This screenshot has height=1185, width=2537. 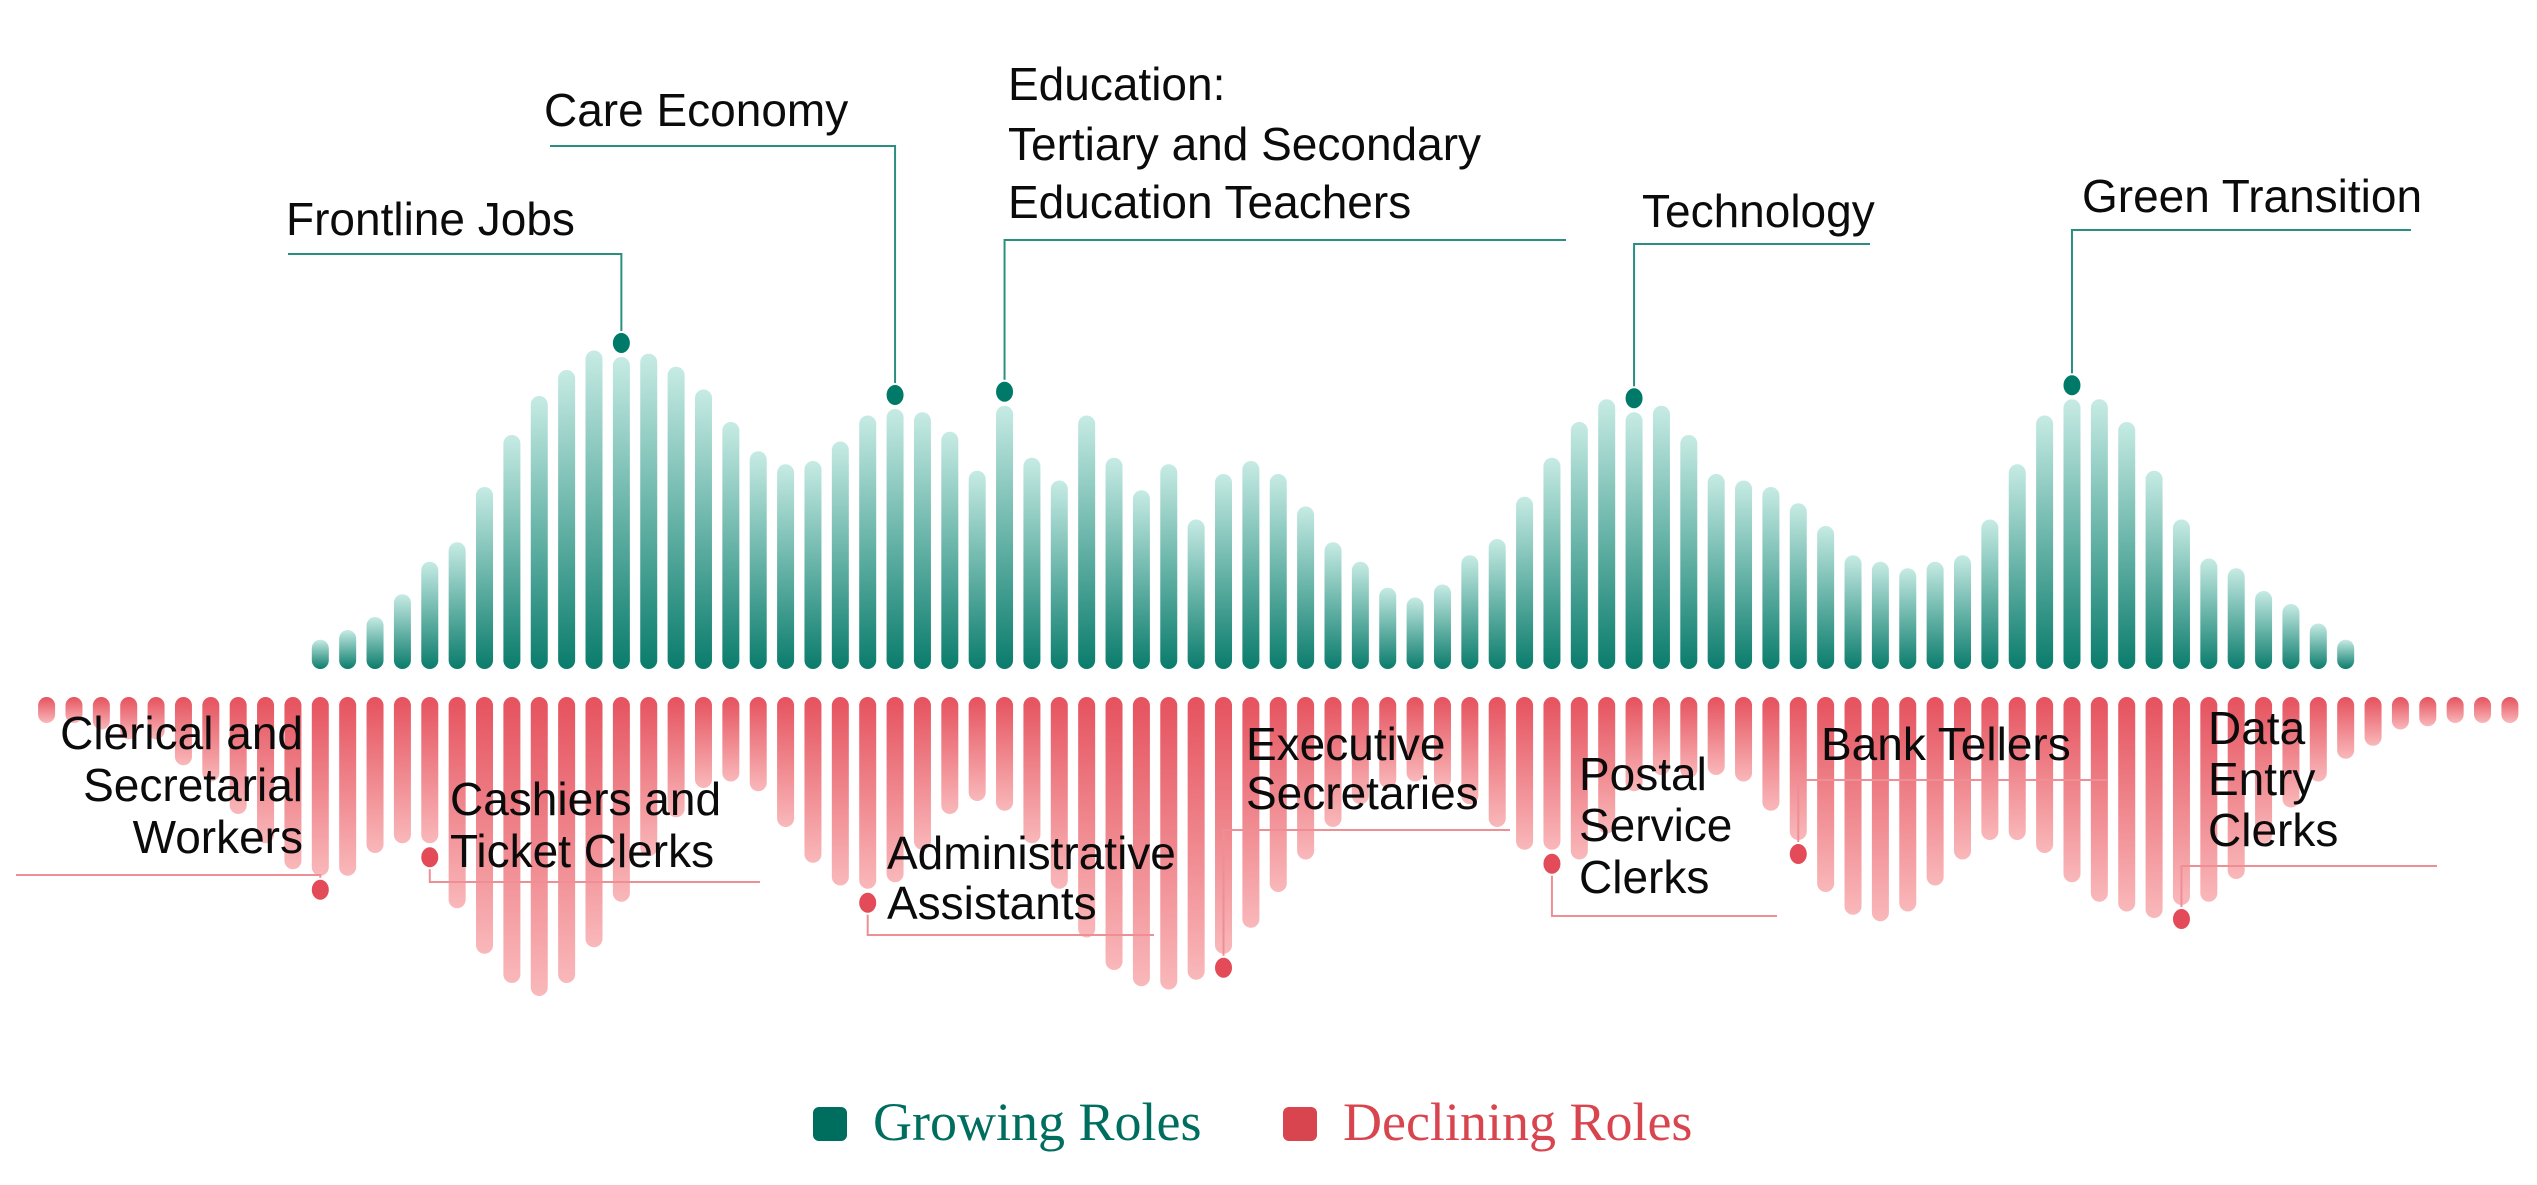 I want to click on annotation-label: Postal, so click(x=1643, y=774).